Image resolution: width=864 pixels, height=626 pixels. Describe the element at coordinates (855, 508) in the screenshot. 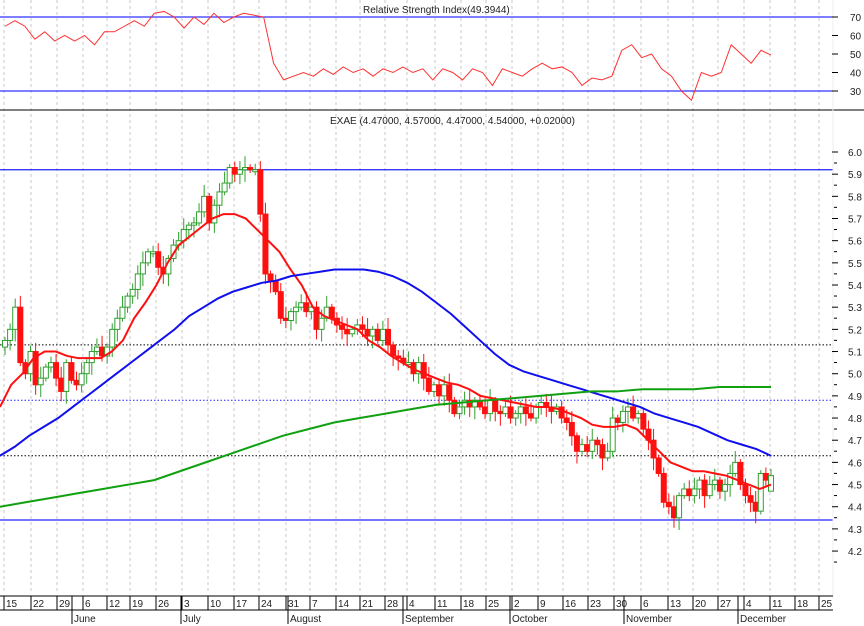

I see `price-tick-label: 4.4` at that location.